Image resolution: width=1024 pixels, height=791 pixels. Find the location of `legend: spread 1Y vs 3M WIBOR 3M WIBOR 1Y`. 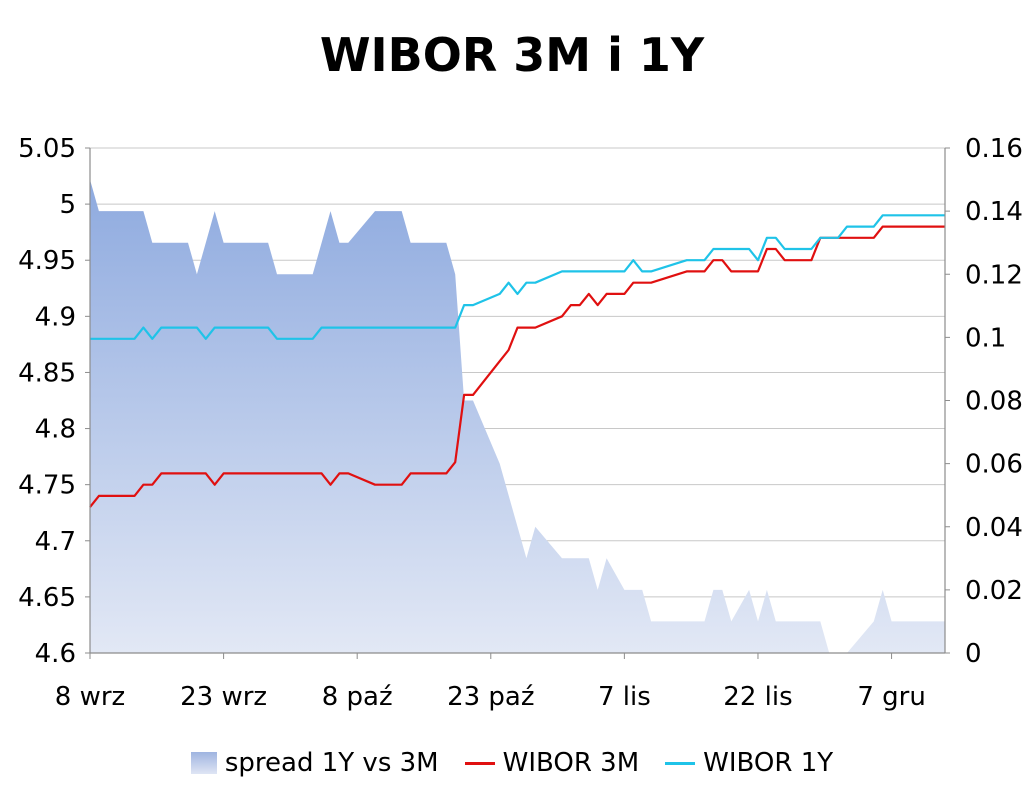

legend: spread 1Y vs 3M WIBOR 3M WIBOR 1Y is located at coordinates (512, 763).